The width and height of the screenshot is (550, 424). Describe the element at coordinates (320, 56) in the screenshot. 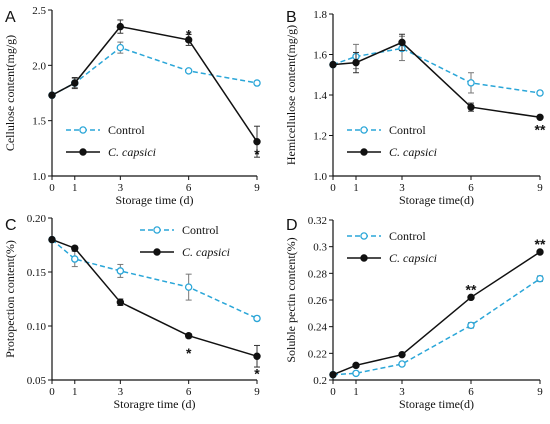

I see `y-tick-label: 1.6` at that location.